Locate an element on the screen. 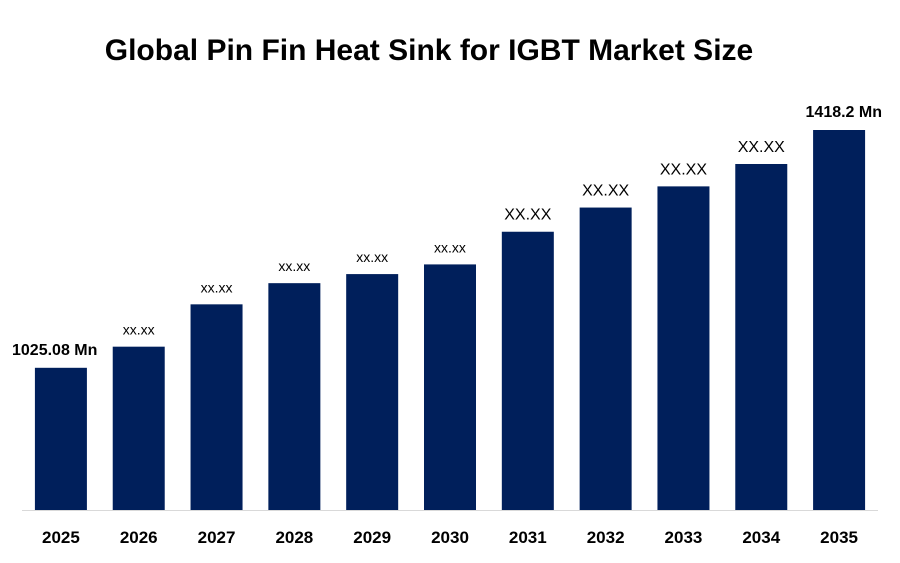  data-label-2028: xx.xx is located at coordinates (294, 266).